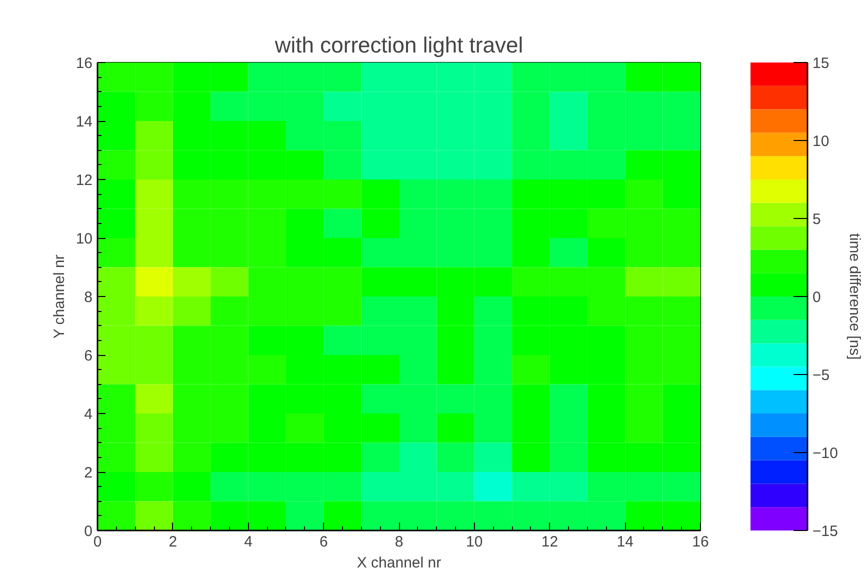  Describe the element at coordinates (323, 542) in the screenshot. I see `x-tick-label: 6` at that location.